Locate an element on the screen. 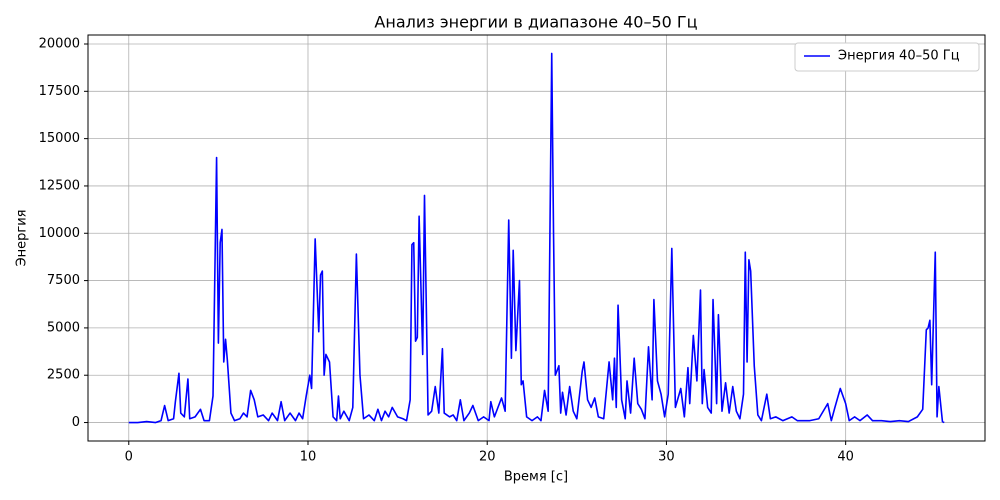 This screenshot has height=500, width=1000. x-tick-label: 0 is located at coordinates (129, 457).